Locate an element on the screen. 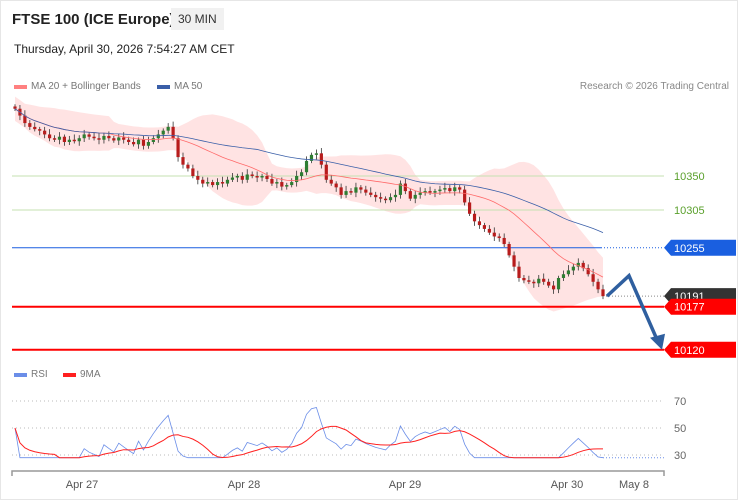  legend-rsi: RSI is located at coordinates (31, 374).